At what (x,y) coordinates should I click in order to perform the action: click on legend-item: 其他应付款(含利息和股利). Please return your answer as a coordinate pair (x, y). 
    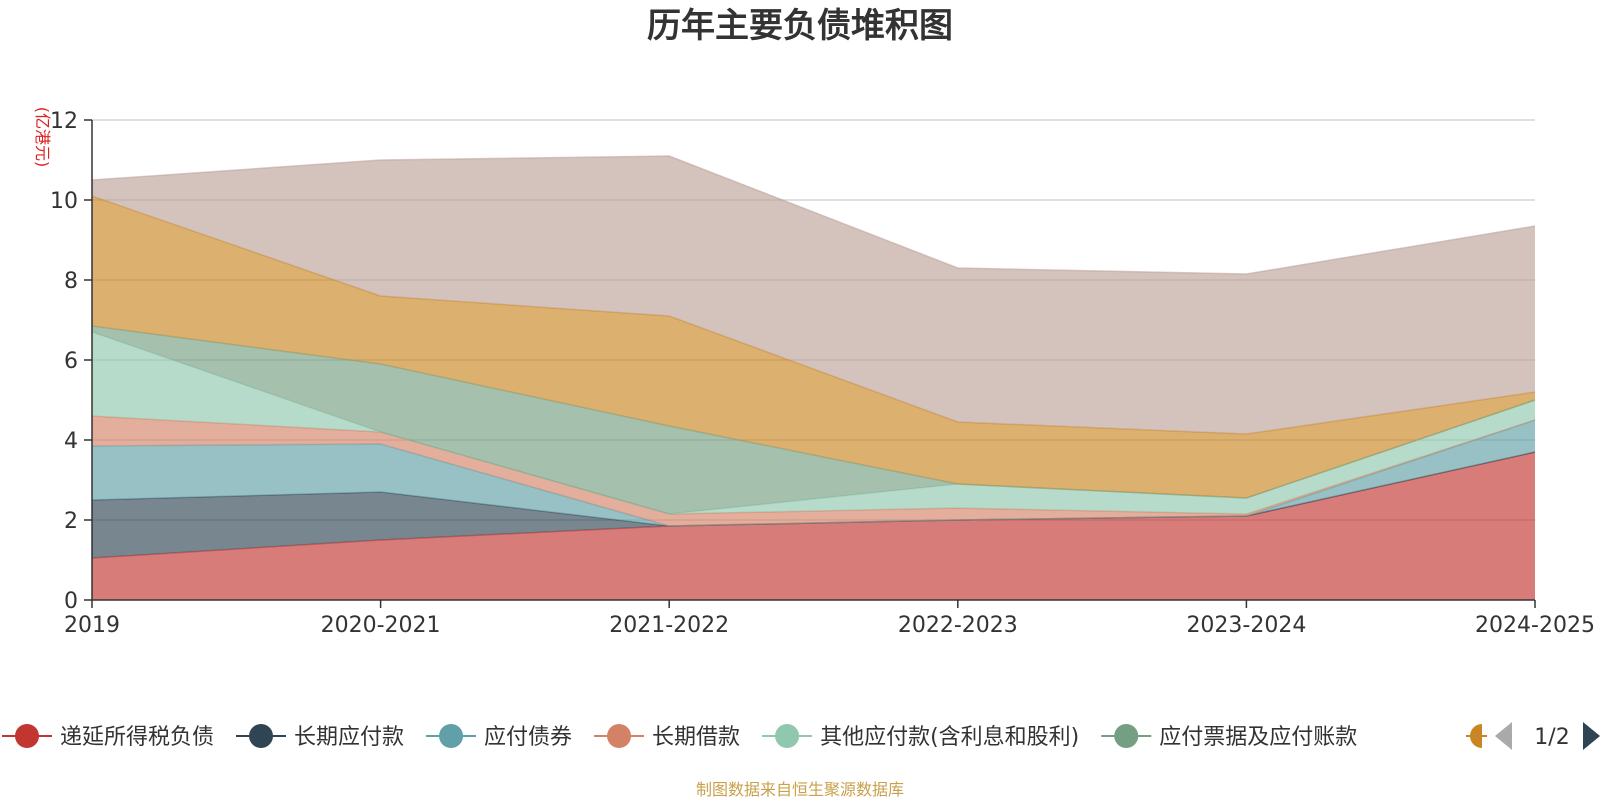
    Looking at the image, I should click on (920, 737).